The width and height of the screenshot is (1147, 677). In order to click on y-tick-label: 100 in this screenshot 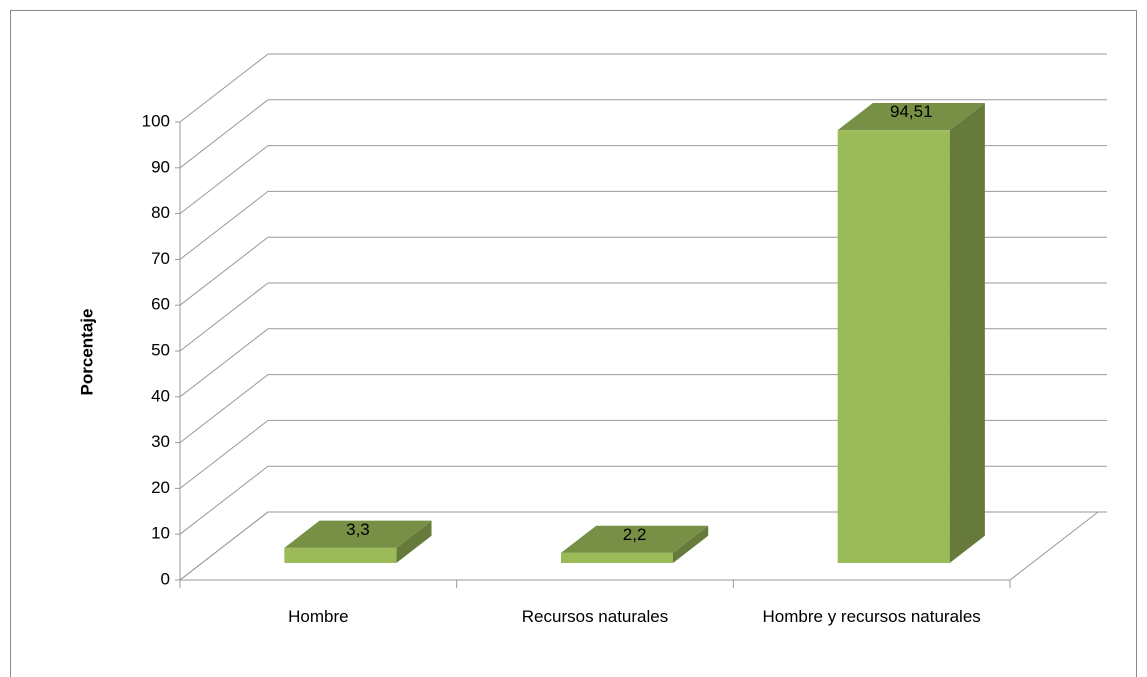, I will do `click(156, 120)`.